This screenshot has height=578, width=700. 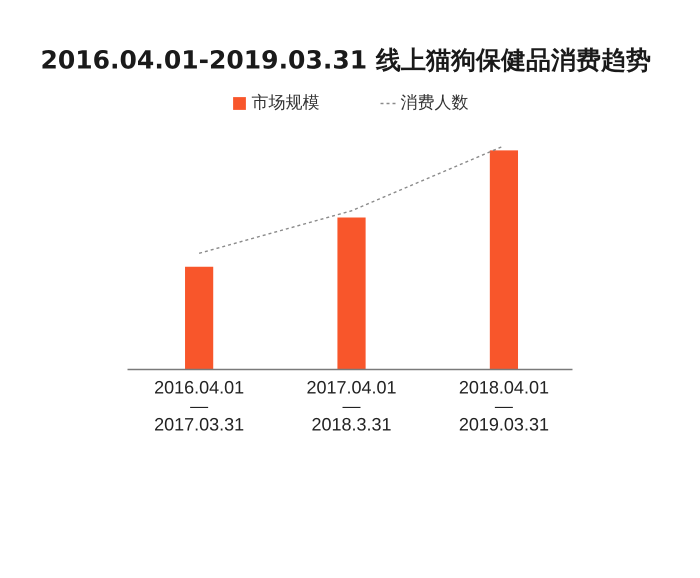 I want to click on x-tick-label: 2017.04.01 — 2018.3.31, so click(x=351, y=406).